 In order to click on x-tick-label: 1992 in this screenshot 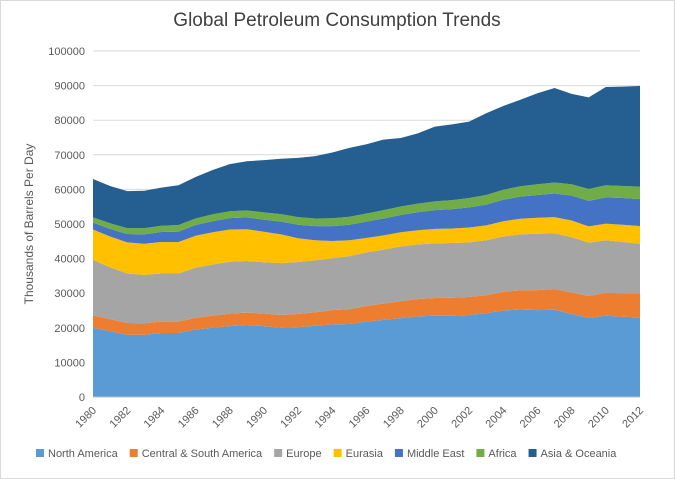, I will do `click(291, 418)`.